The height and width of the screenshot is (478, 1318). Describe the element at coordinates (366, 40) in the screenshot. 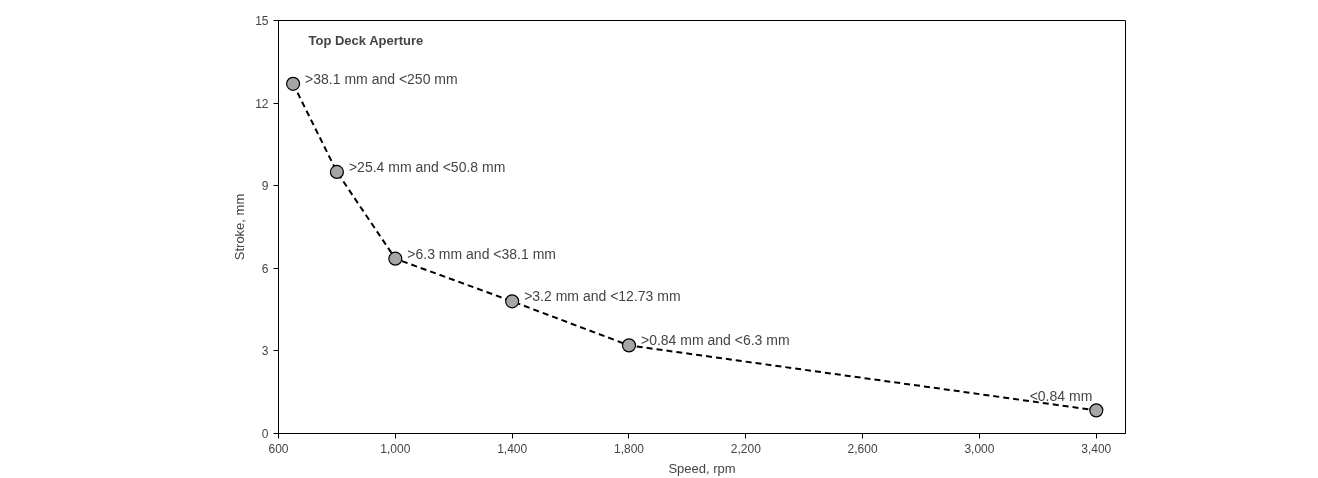

I see `text: Top Deck Aperture` at that location.